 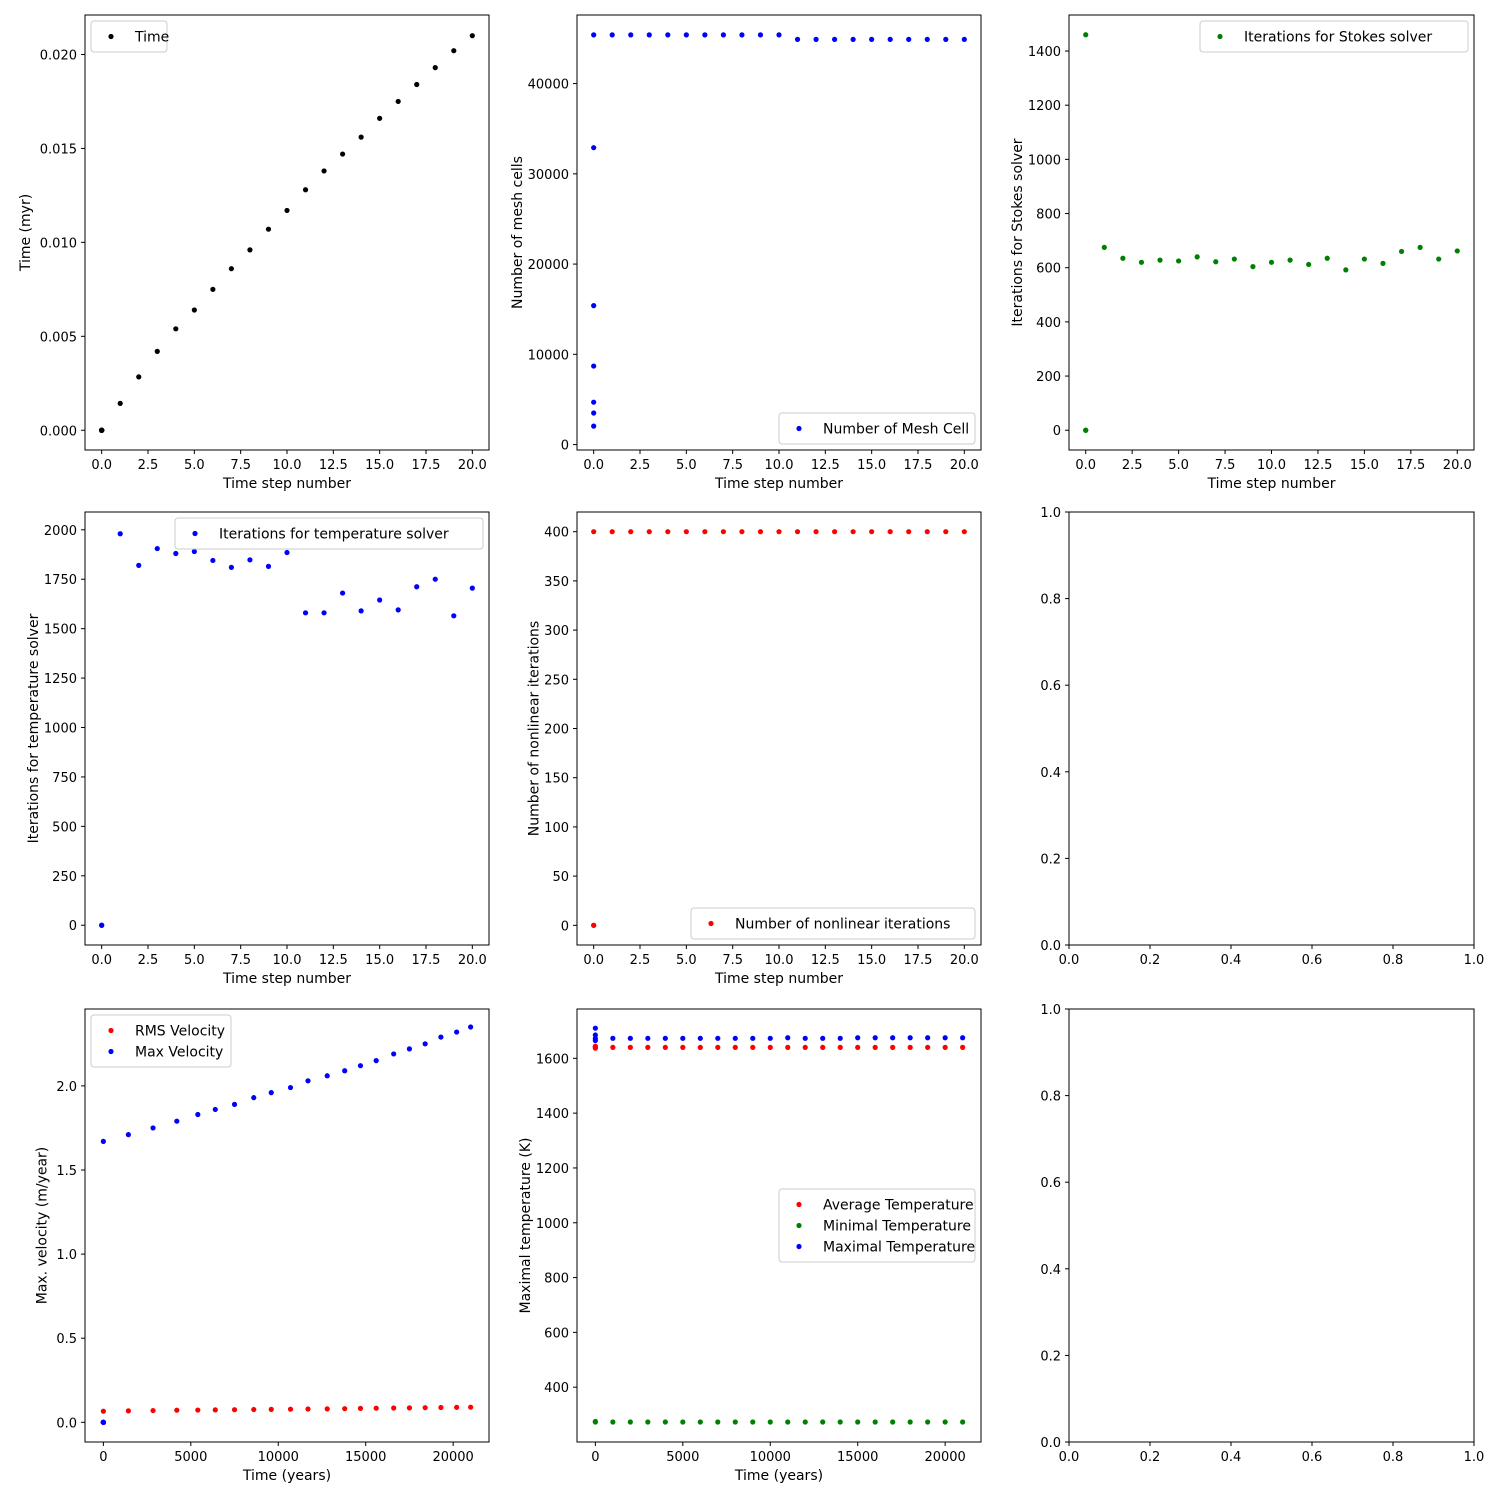 I want to click on y-tick-label: 1400, so click(x=1044, y=52).